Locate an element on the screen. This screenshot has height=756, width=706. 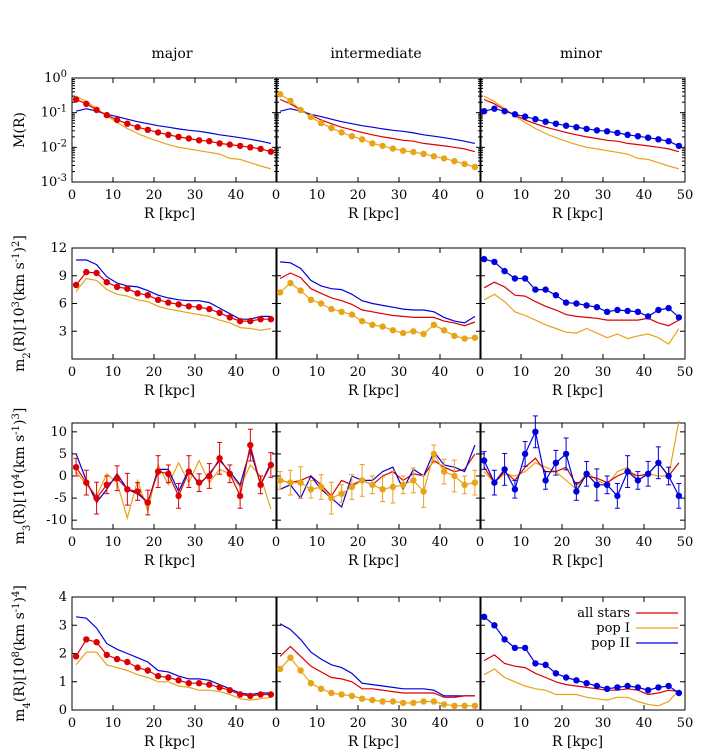
y-tick-label: 100 is located at coordinates (55, 78).